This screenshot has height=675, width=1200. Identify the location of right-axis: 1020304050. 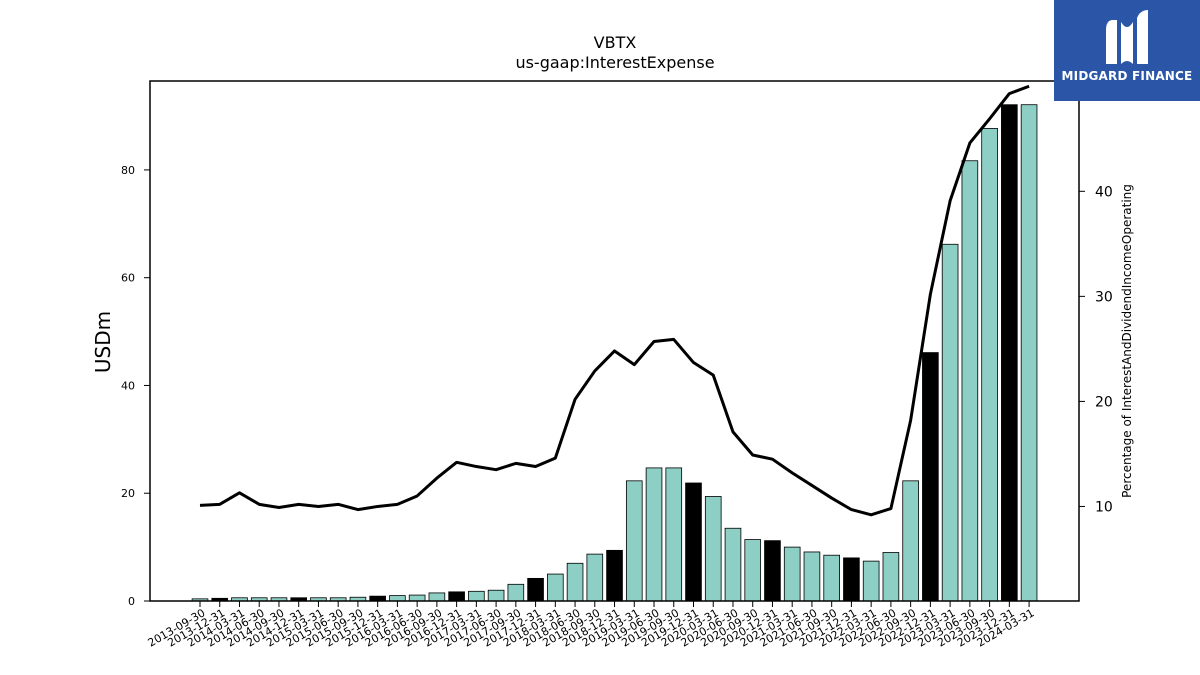
(1096, 297).